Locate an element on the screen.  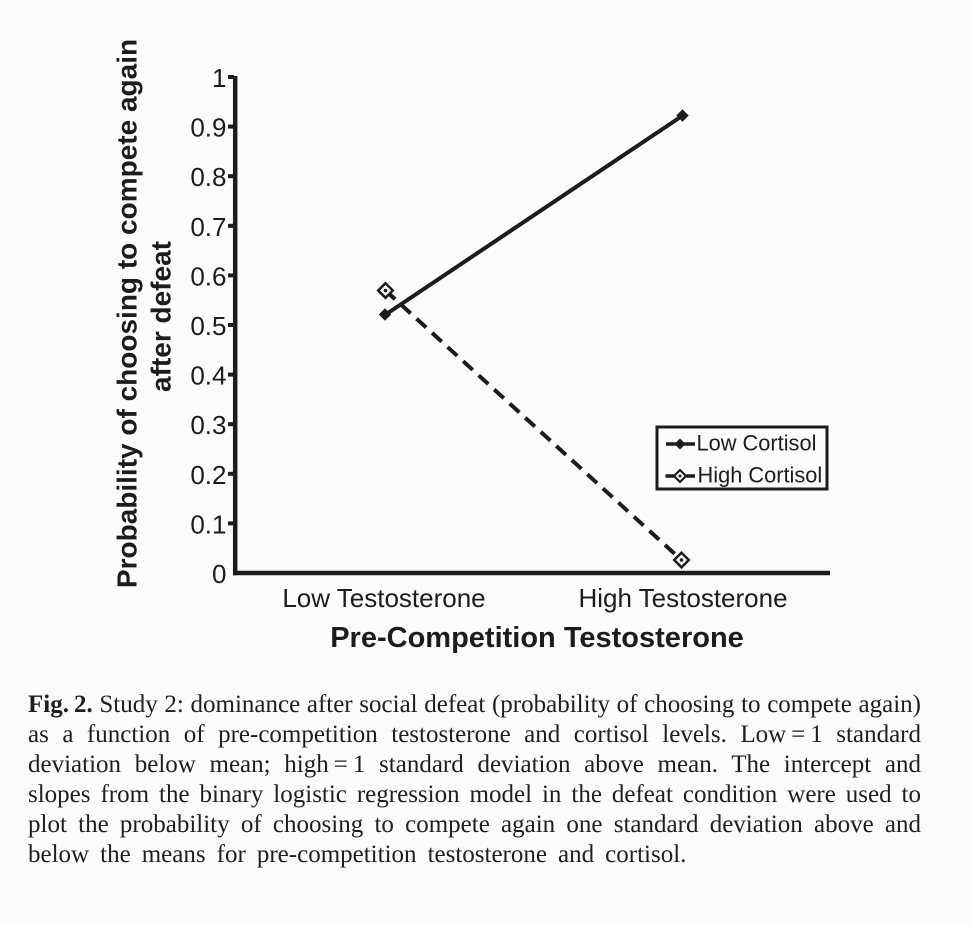
svg-text: Low Cortisol is located at coordinates (757, 443).